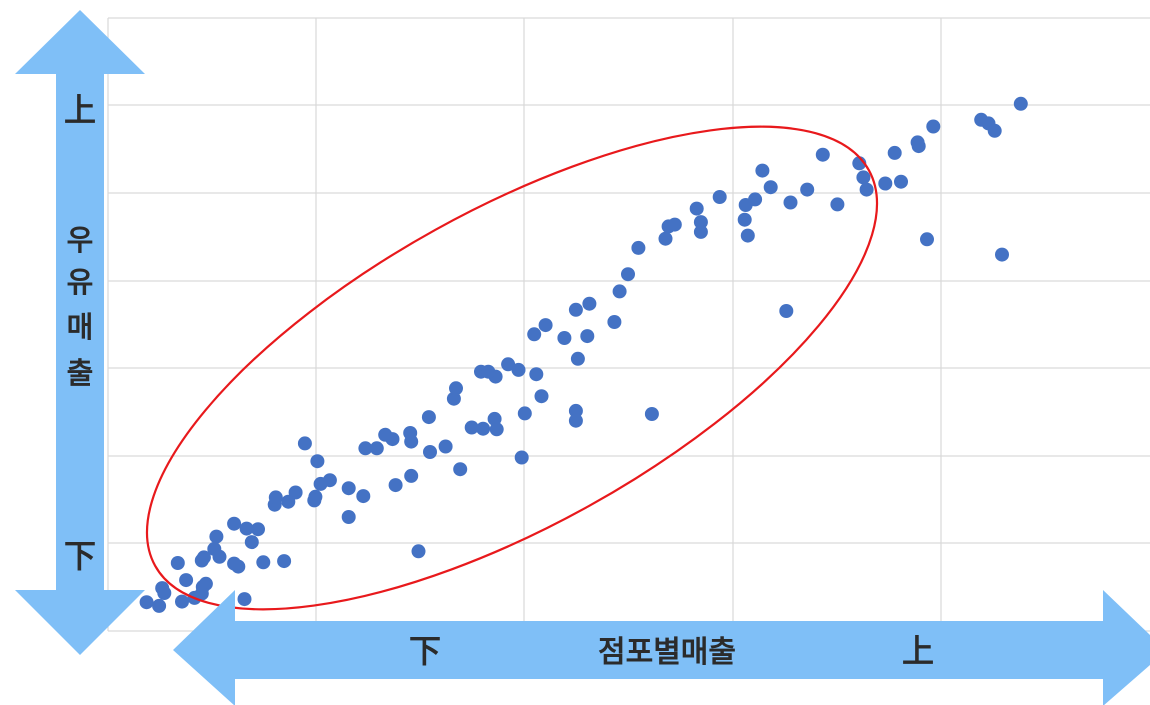  I want to click on x-axis-high-label: 上, so click(918, 651).